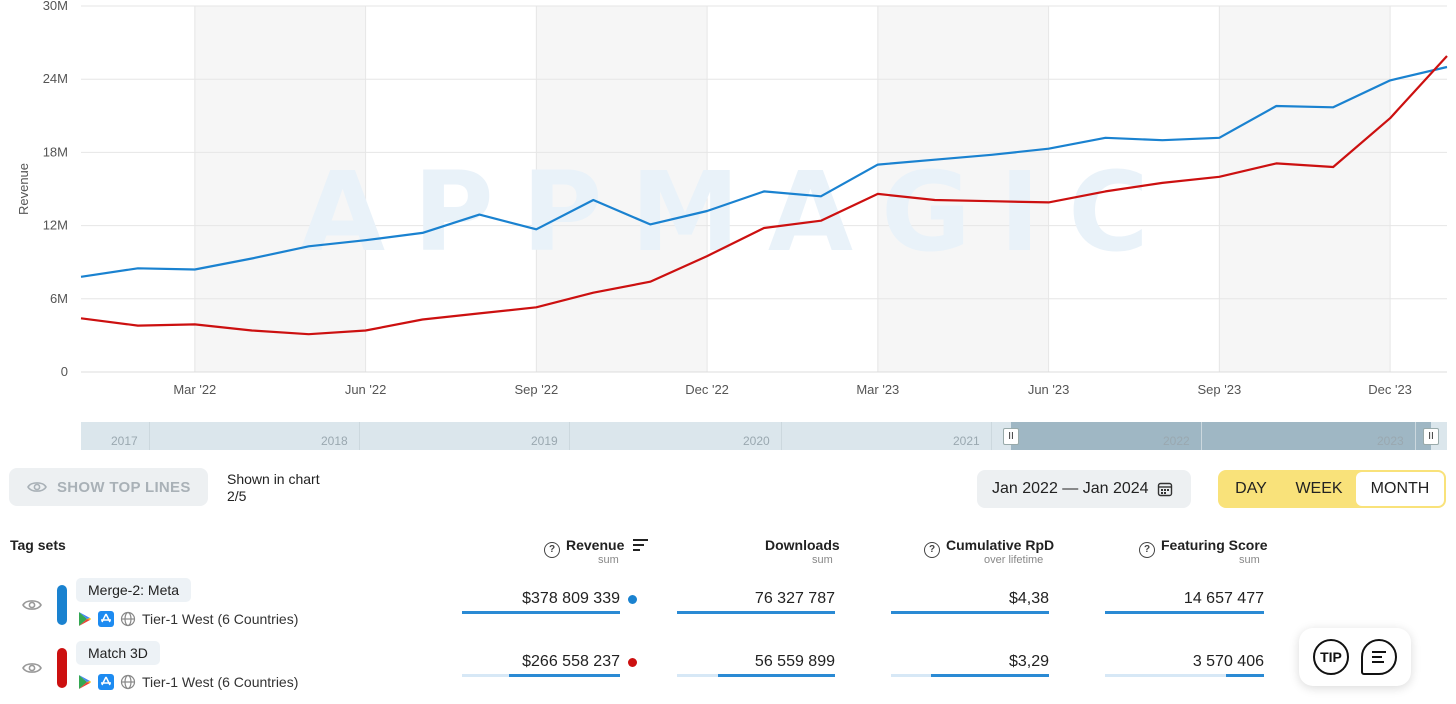 The width and height of the screenshot is (1456, 704). I want to click on revenue-value: $266 558 237, so click(571, 661).